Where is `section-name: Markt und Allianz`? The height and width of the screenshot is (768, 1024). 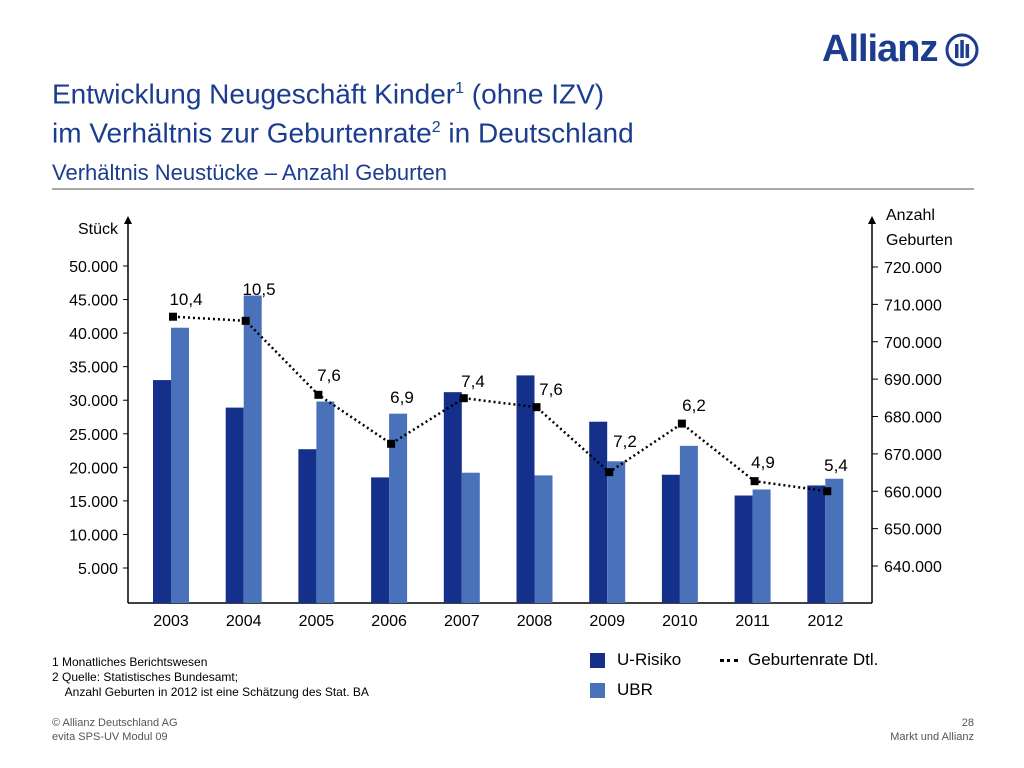
section-name: Markt und Allianz is located at coordinates (932, 737).